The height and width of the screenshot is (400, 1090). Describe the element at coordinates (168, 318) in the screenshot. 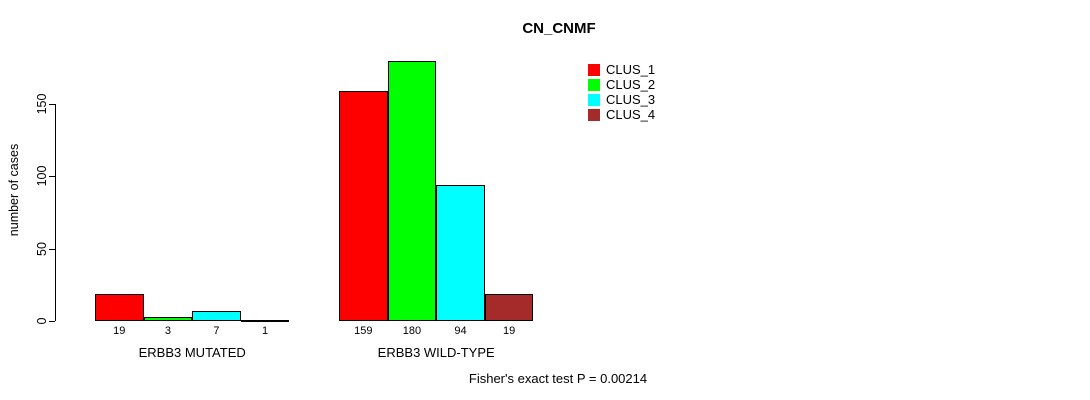

I see `bar-clus_2-mutated` at that location.